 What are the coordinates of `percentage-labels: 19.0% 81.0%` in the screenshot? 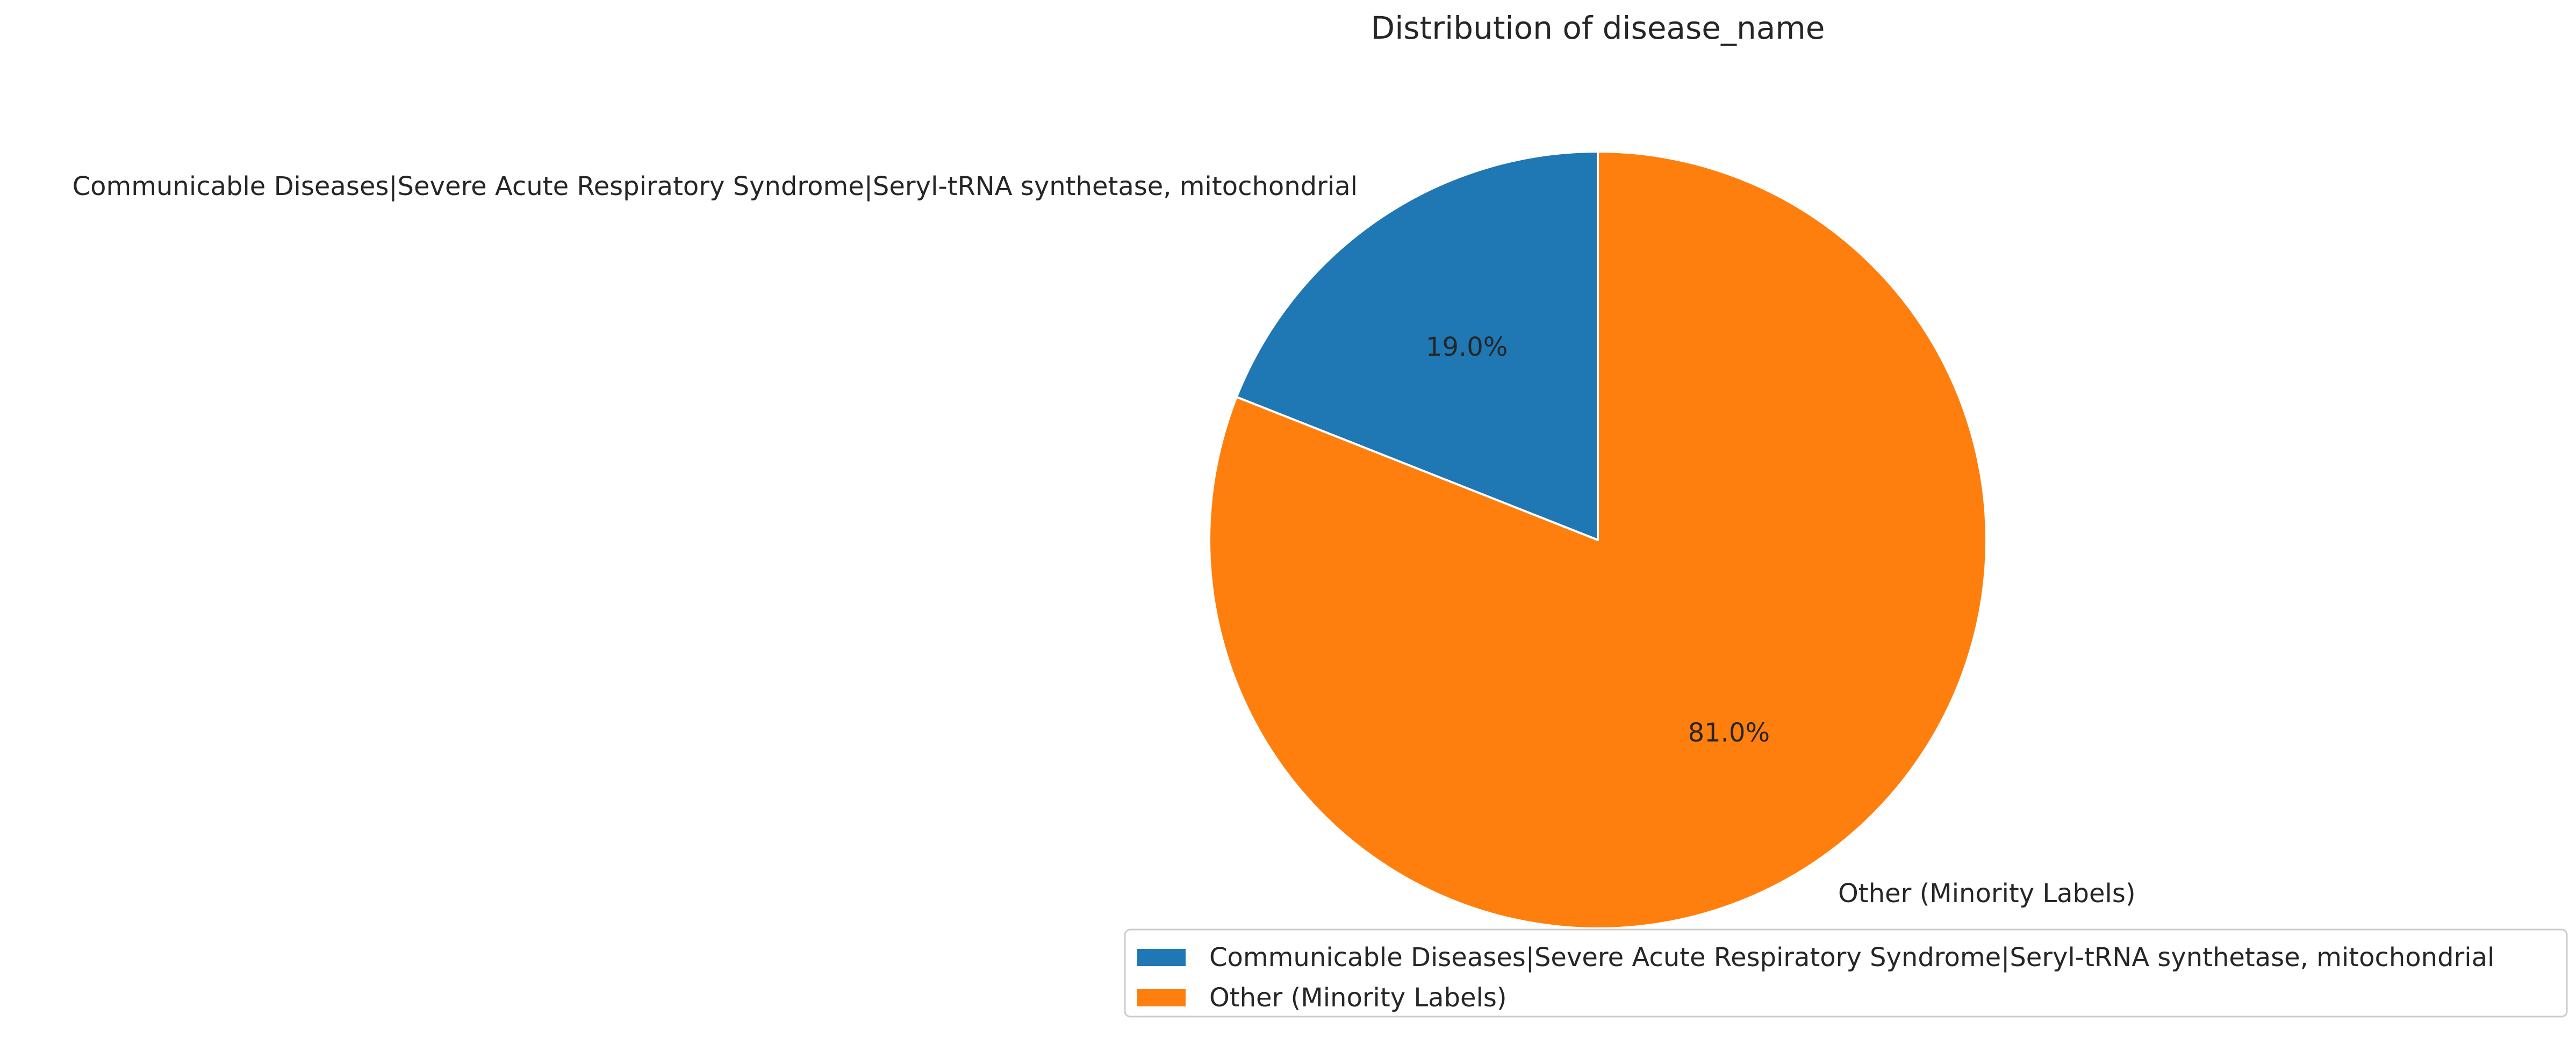 It's located at (1598, 540).